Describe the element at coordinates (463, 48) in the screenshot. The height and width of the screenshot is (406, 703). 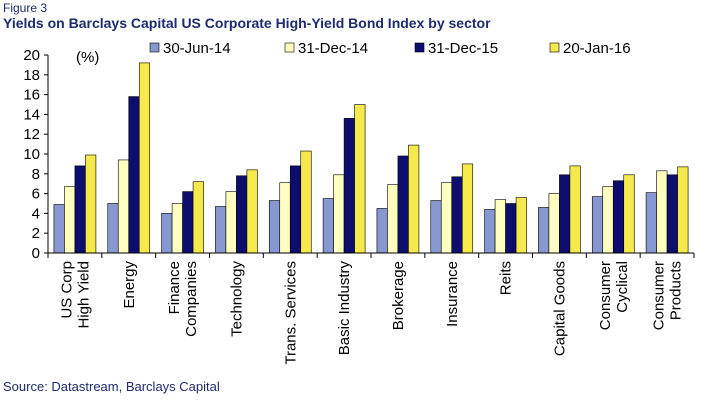
I see `legend-label: 31-Dec-15` at that location.